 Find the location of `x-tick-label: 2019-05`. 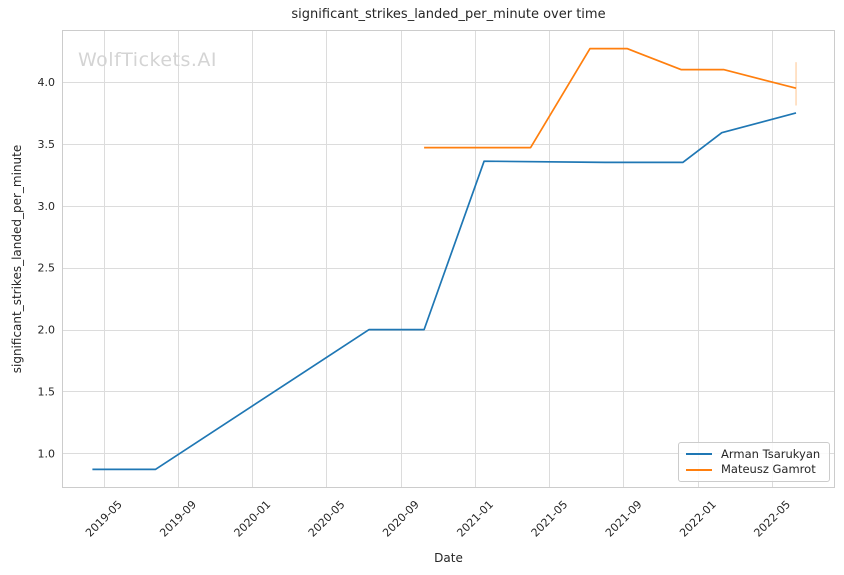

x-tick-label: 2019-05 is located at coordinates (104, 519).